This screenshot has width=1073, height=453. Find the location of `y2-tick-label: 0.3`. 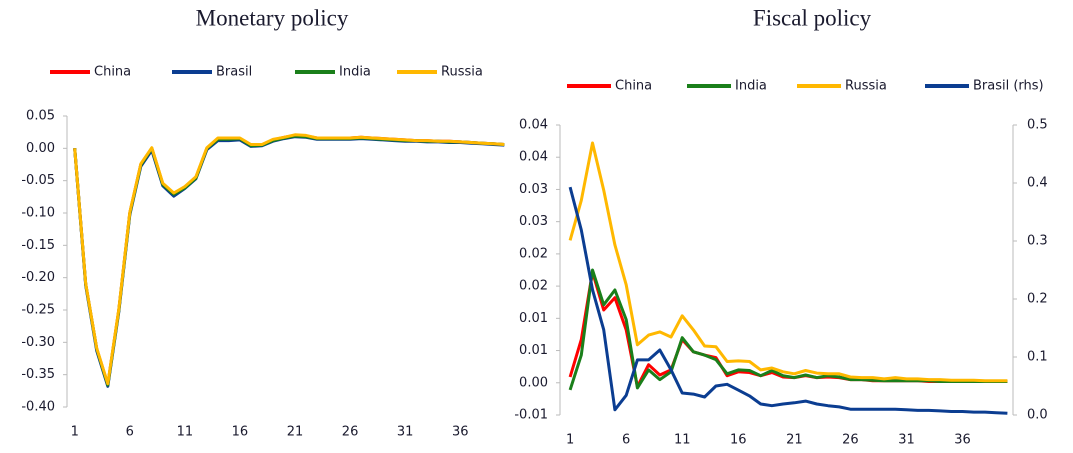

y2-tick-label: 0.3 is located at coordinates (1037, 241).